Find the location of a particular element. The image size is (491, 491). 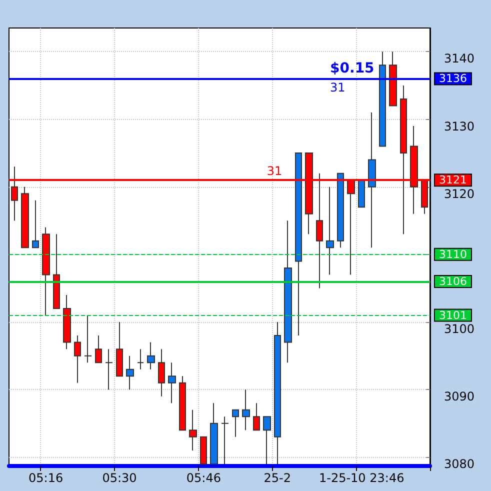

x-tick-label: 1-25-10 23:46 is located at coordinates (361, 478).